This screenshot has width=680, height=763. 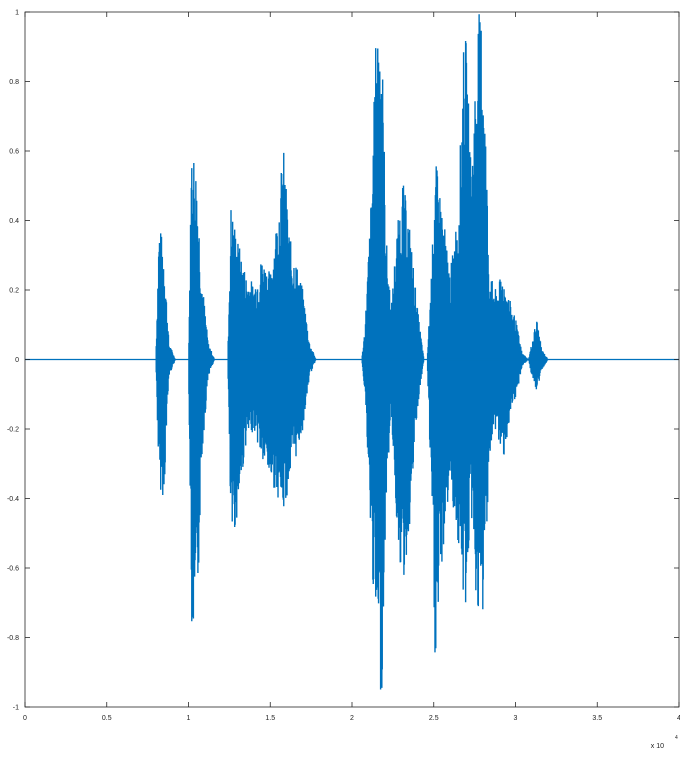 What do you see at coordinates (16, 708) in the screenshot?
I see `y-tick-label: -1` at bounding box center [16, 708].